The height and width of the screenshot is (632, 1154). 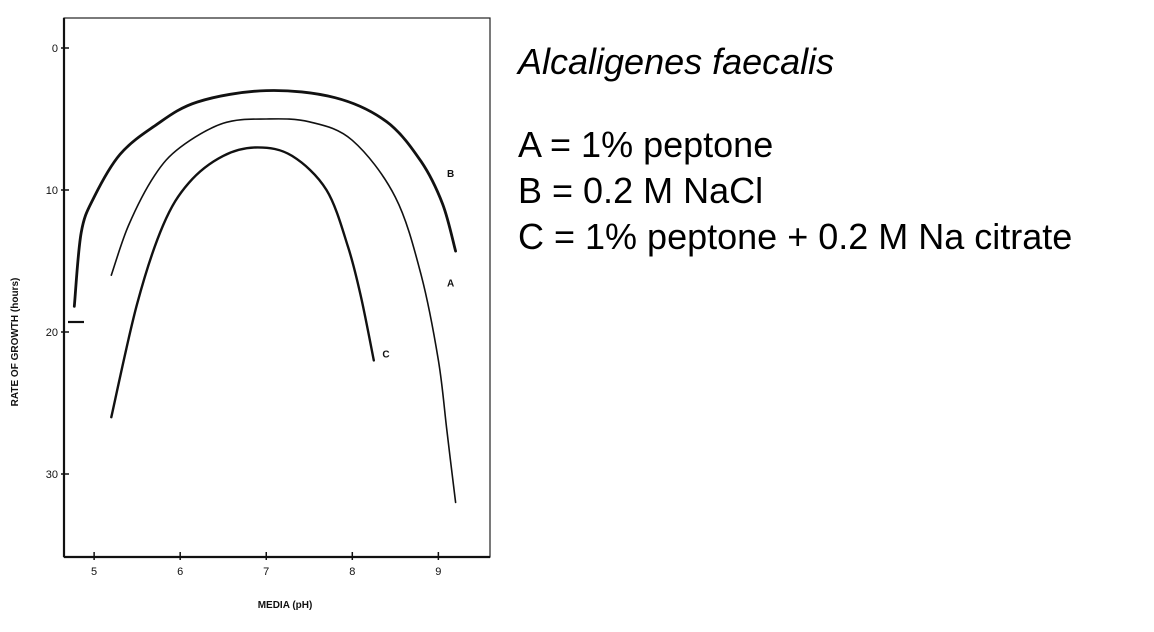 What do you see at coordinates (438, 572) in the screenshot?
I see `x-tick-label-9: 9` at bounding box center [438, 572].